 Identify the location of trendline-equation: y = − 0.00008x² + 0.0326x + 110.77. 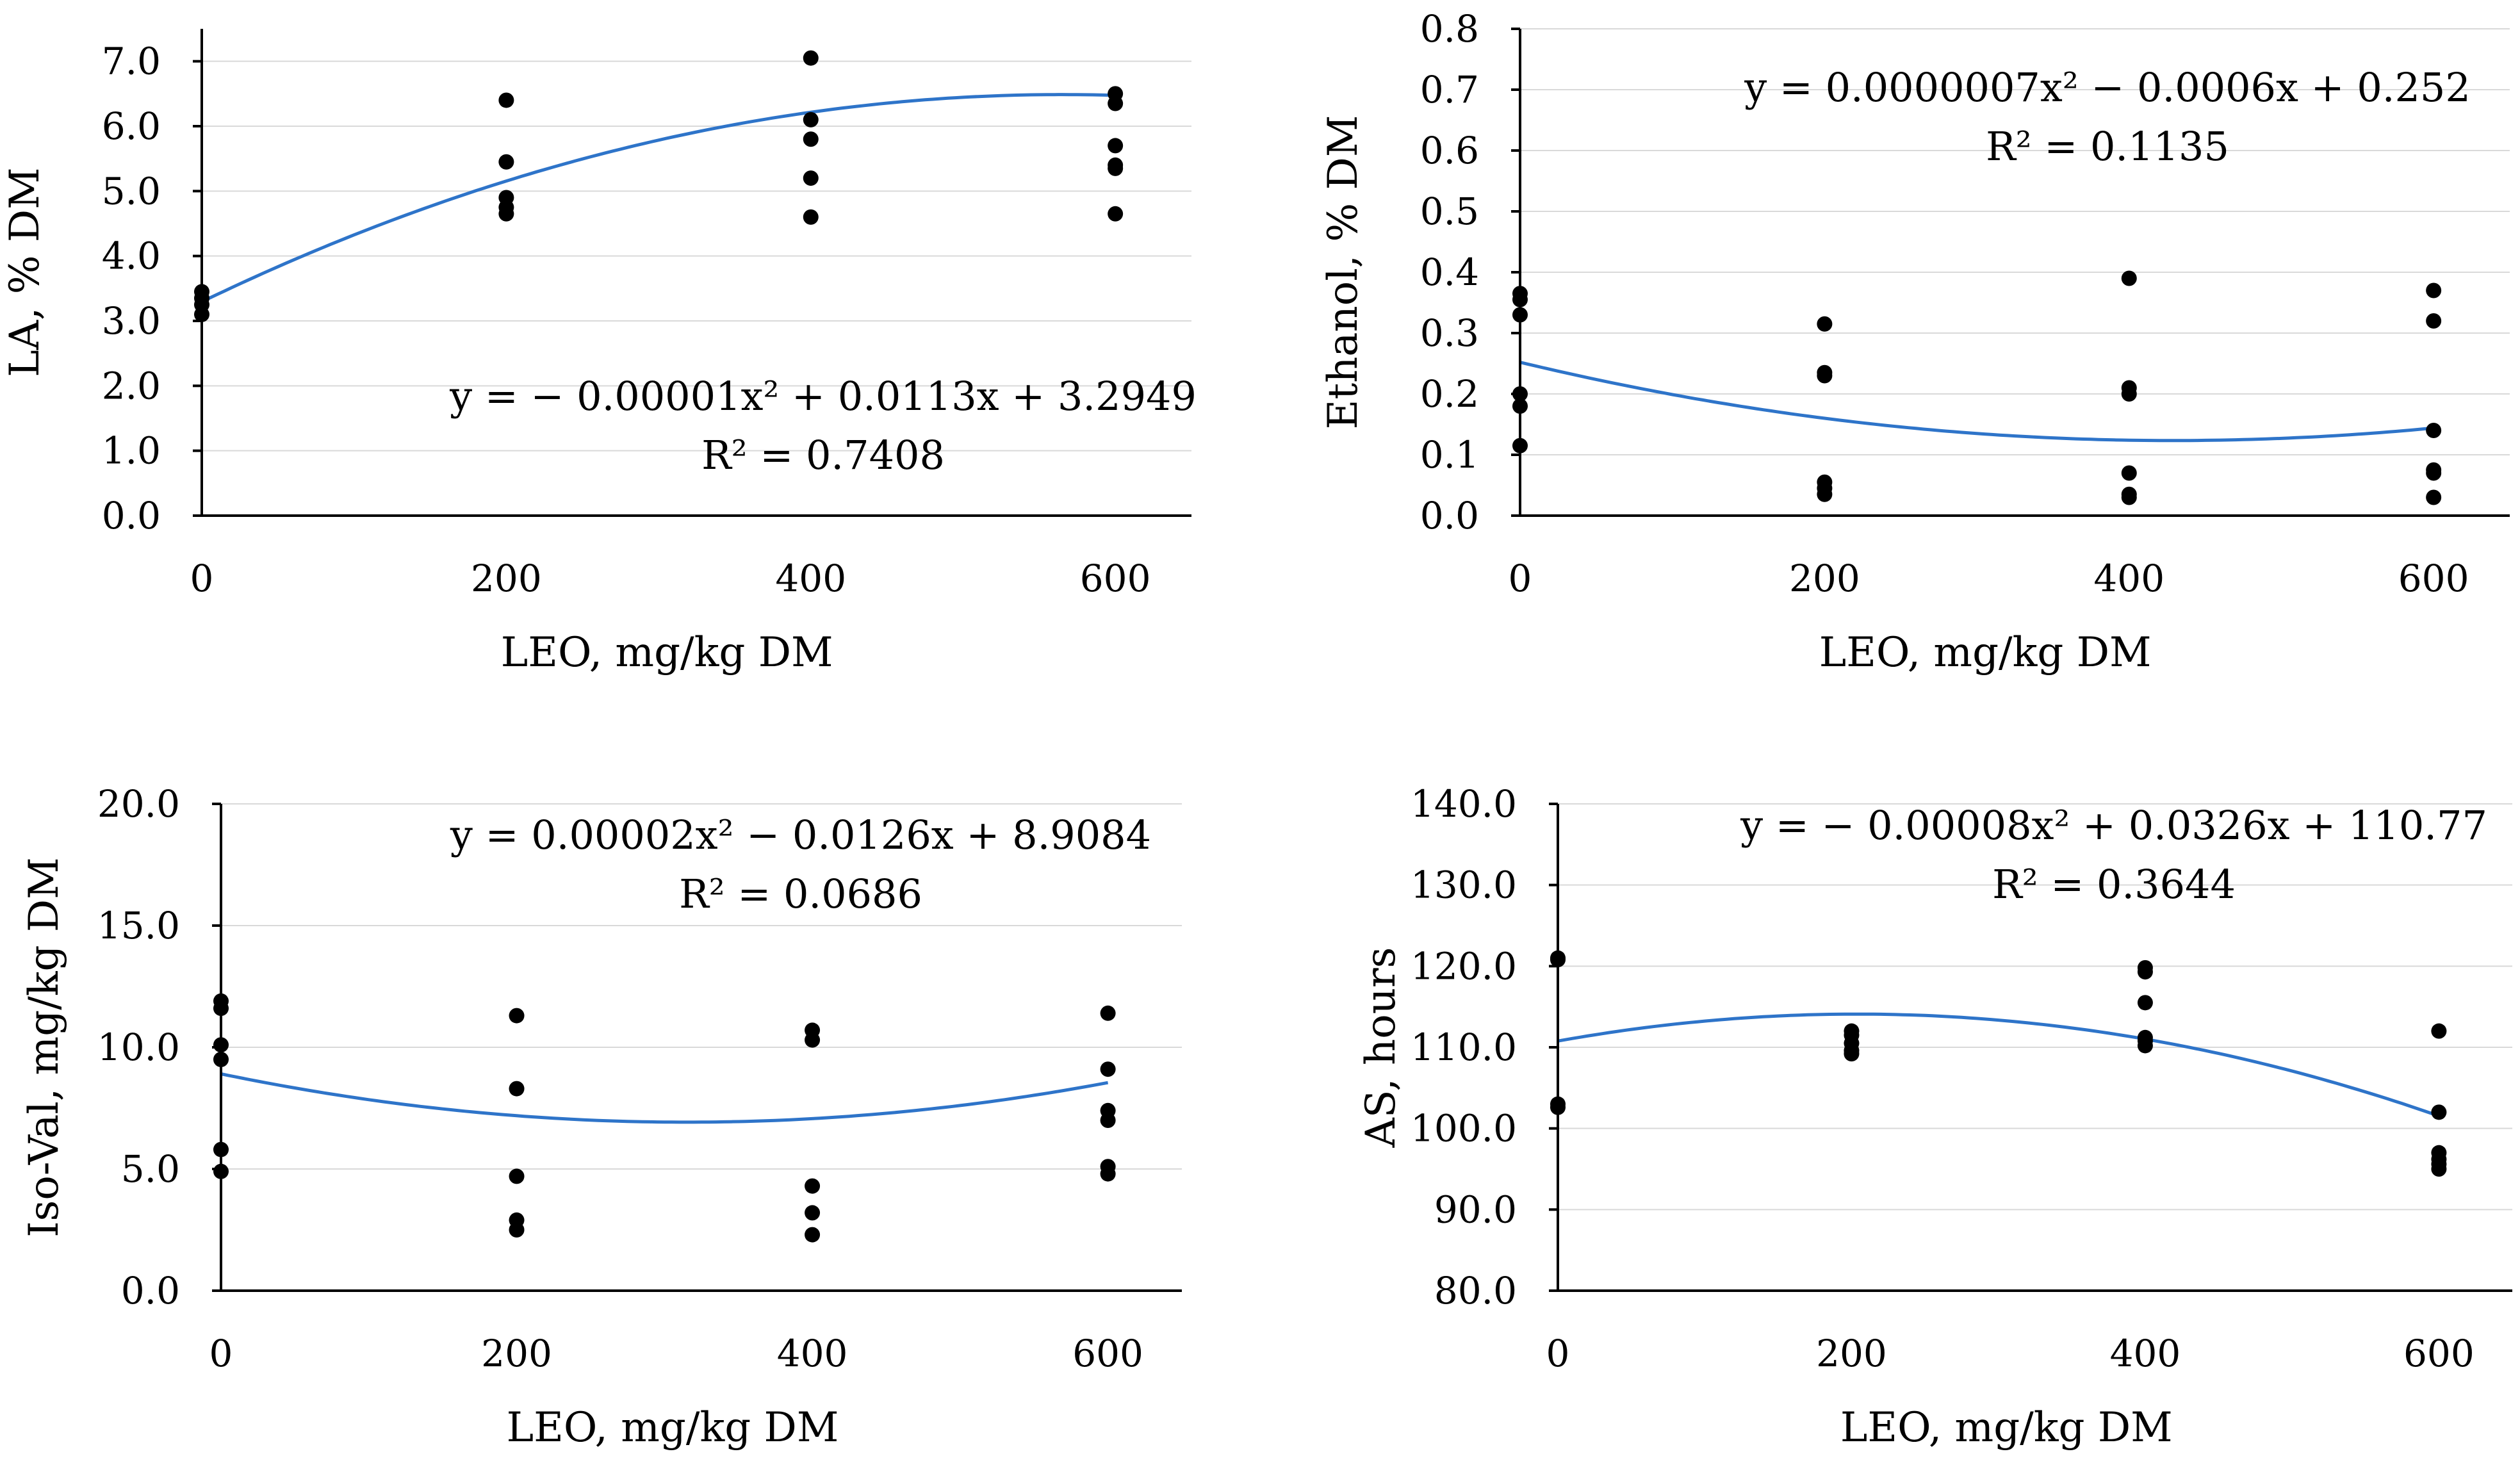
(2113, 825).